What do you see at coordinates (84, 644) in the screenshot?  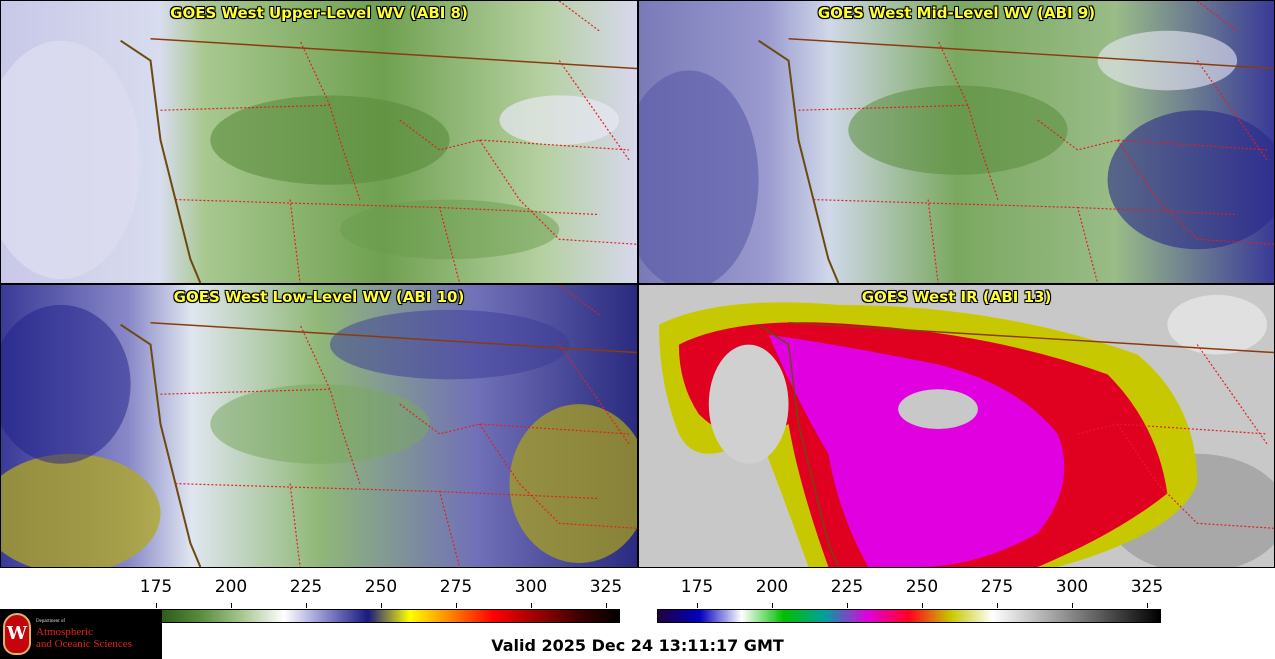 I see `logo-line2: and Oceanic Sciences` at bounding box center [84, 644].